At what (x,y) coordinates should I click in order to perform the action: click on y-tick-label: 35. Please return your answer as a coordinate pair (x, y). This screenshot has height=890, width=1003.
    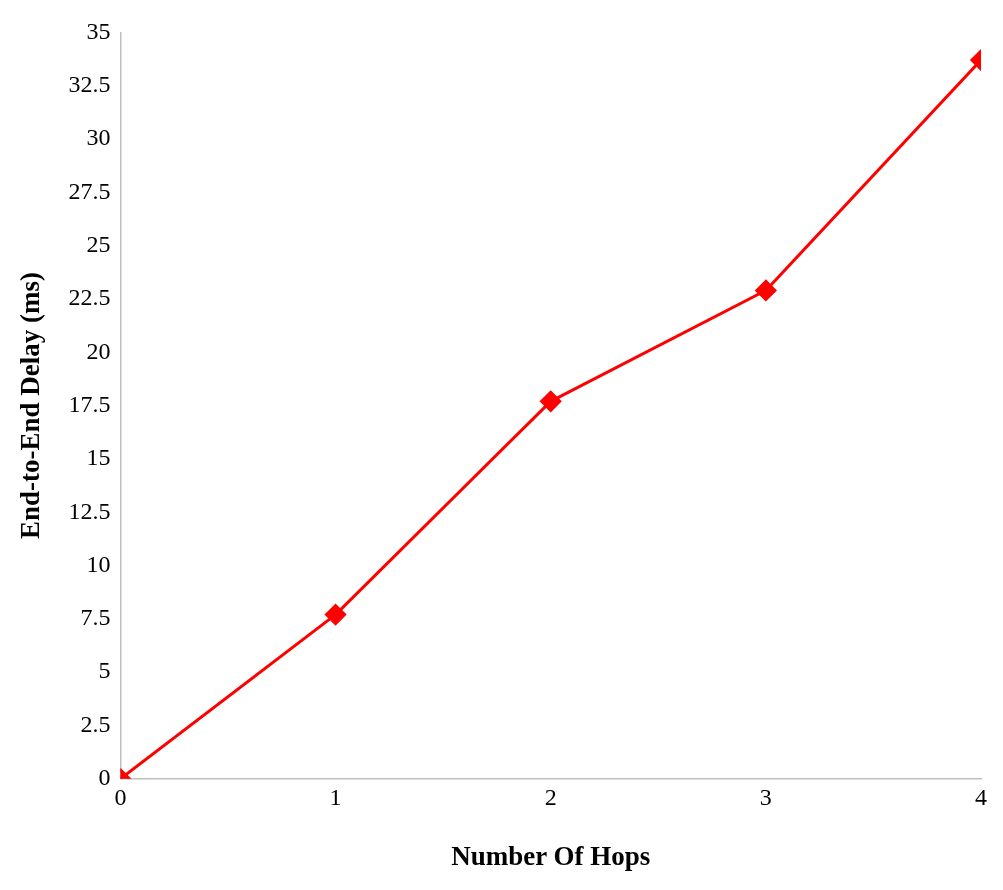
    Looking at the image, I should click on (98, 30).